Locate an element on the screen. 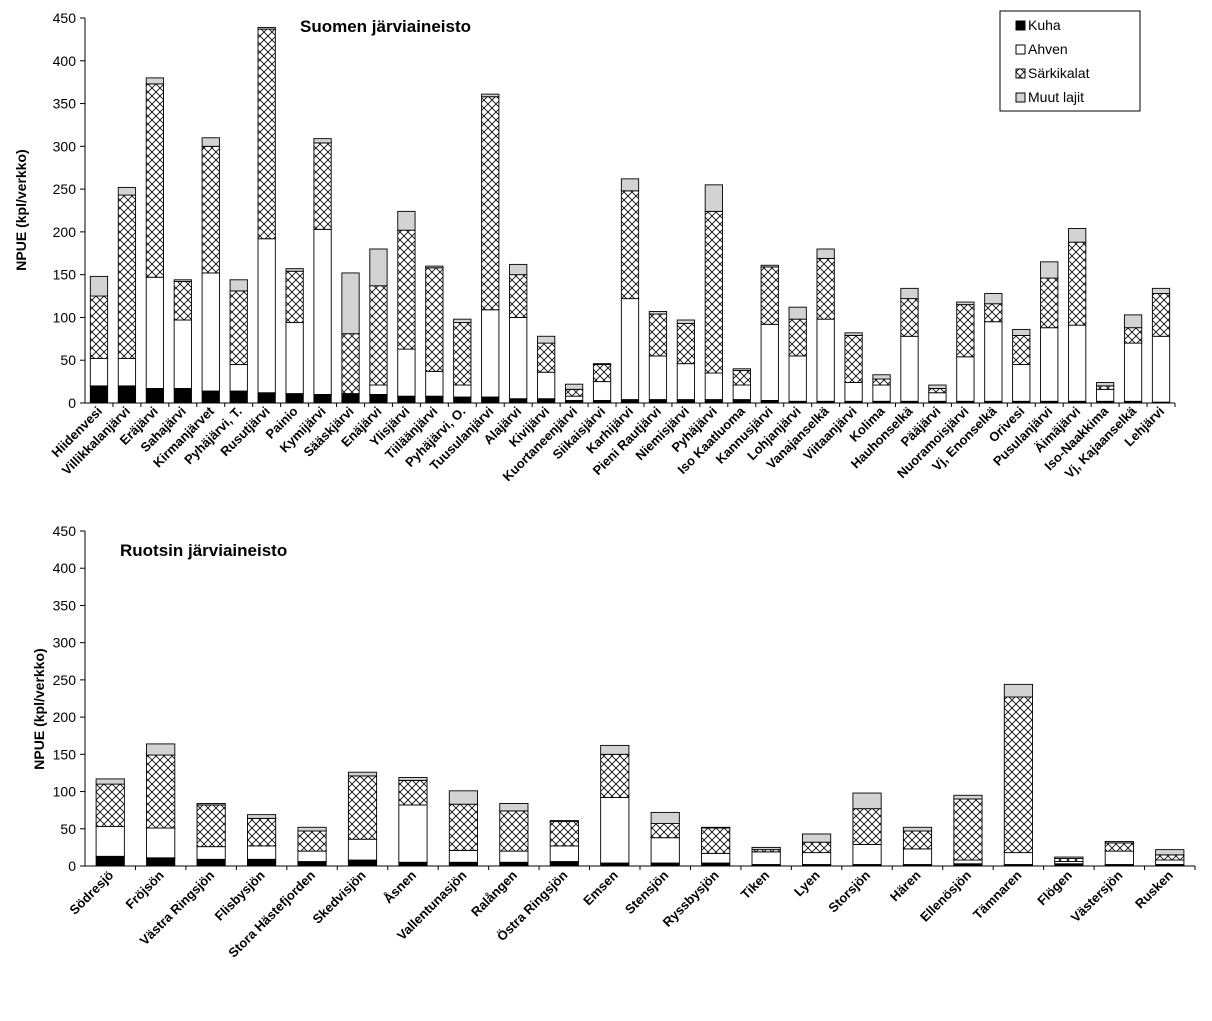 This screenshot has height=1021, width=1212. x-tick-label: Ellenösjön is located at coordinates (945, 895).